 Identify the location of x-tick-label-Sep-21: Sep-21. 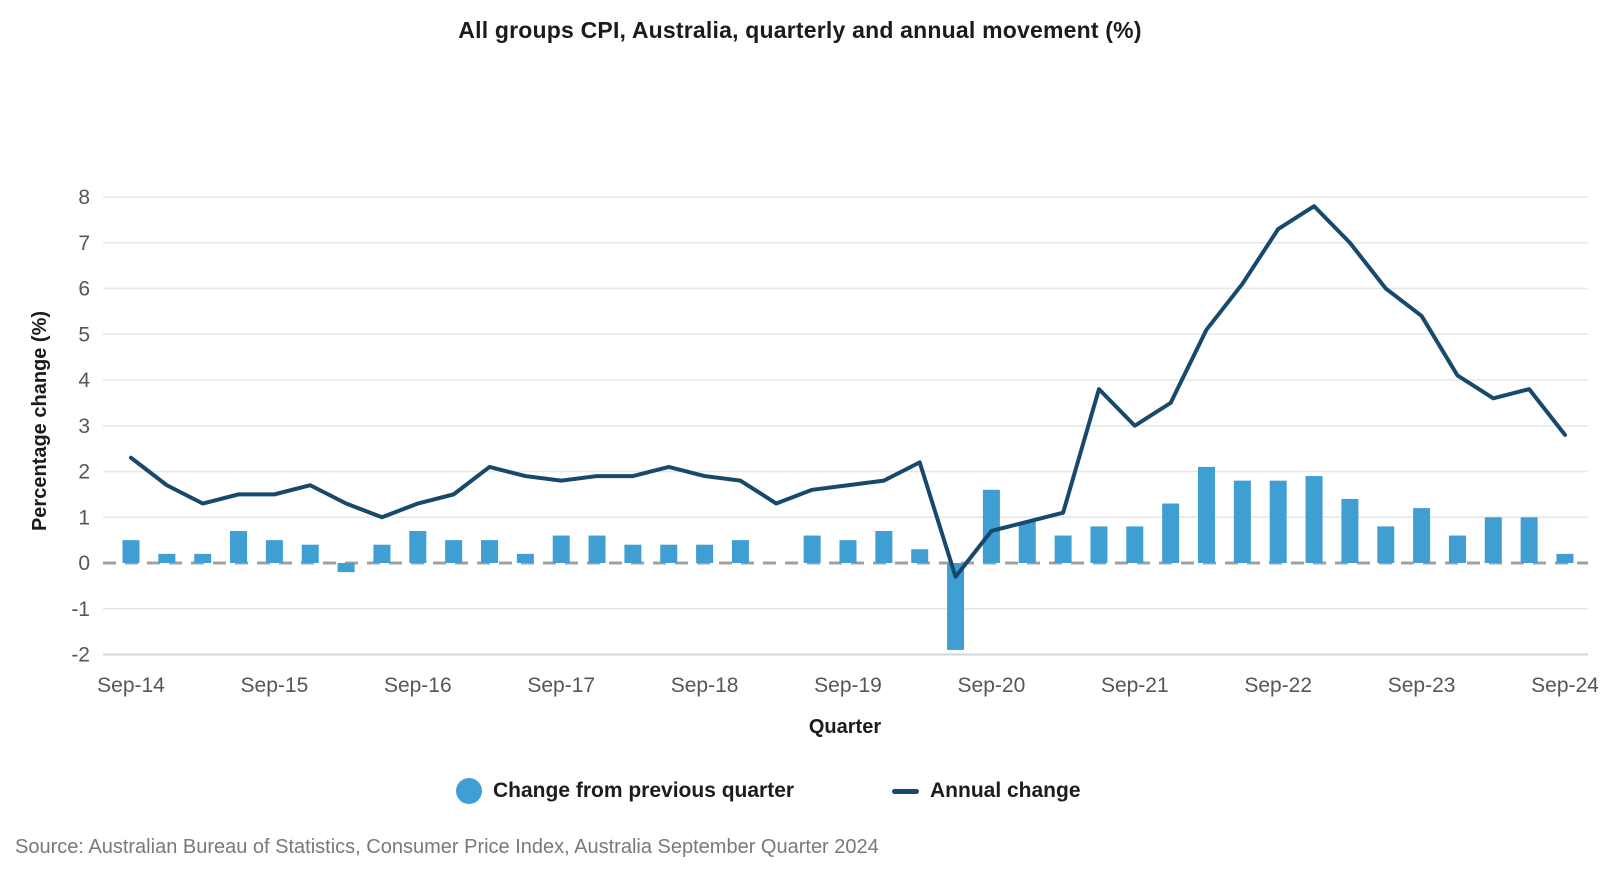
(1135, 685).